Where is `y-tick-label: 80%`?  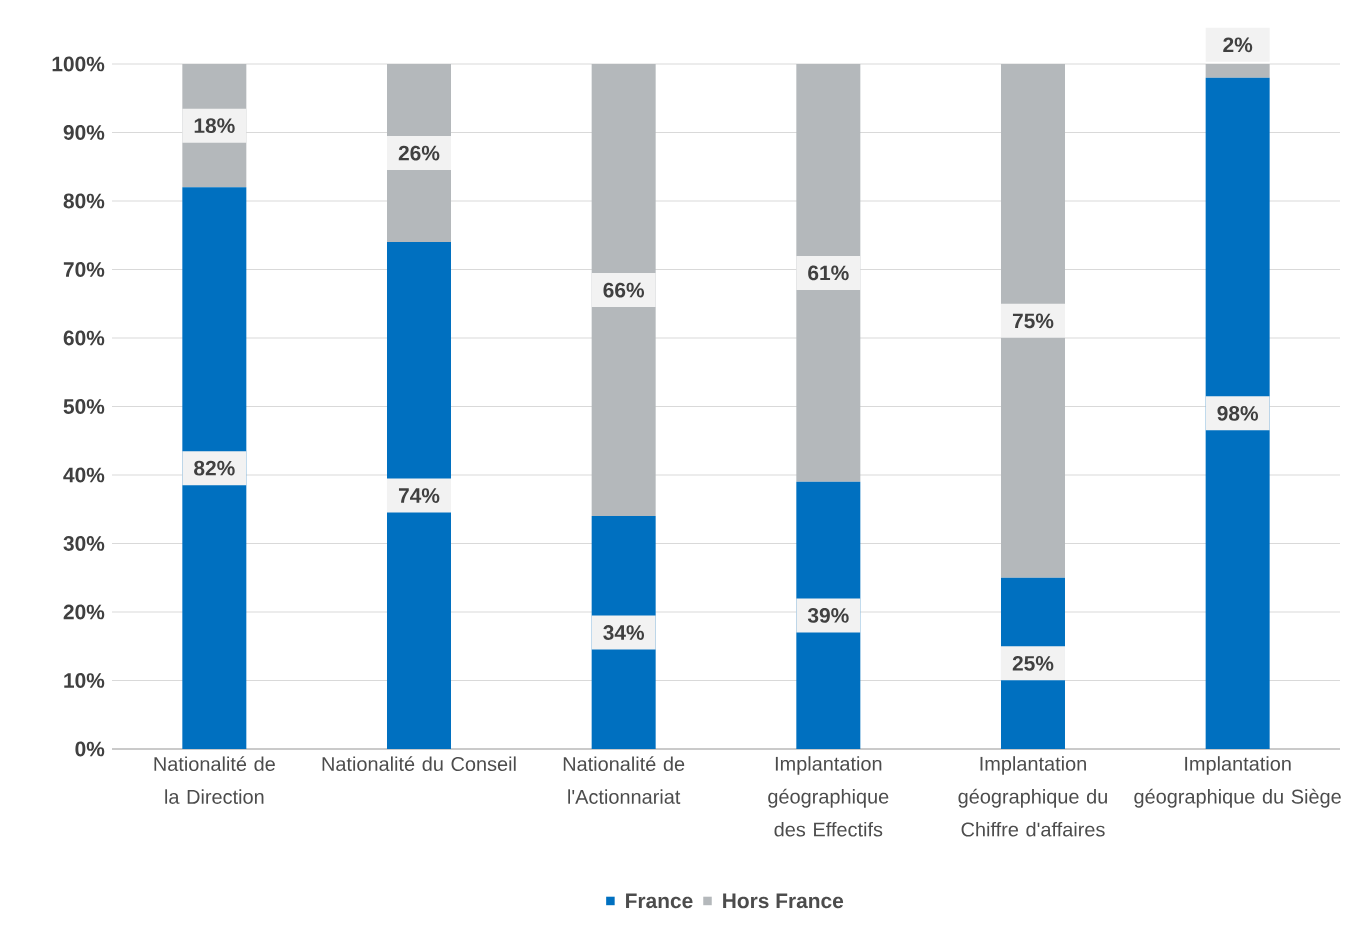 y-tick-label: 80% is located at coordinates (84, 201).